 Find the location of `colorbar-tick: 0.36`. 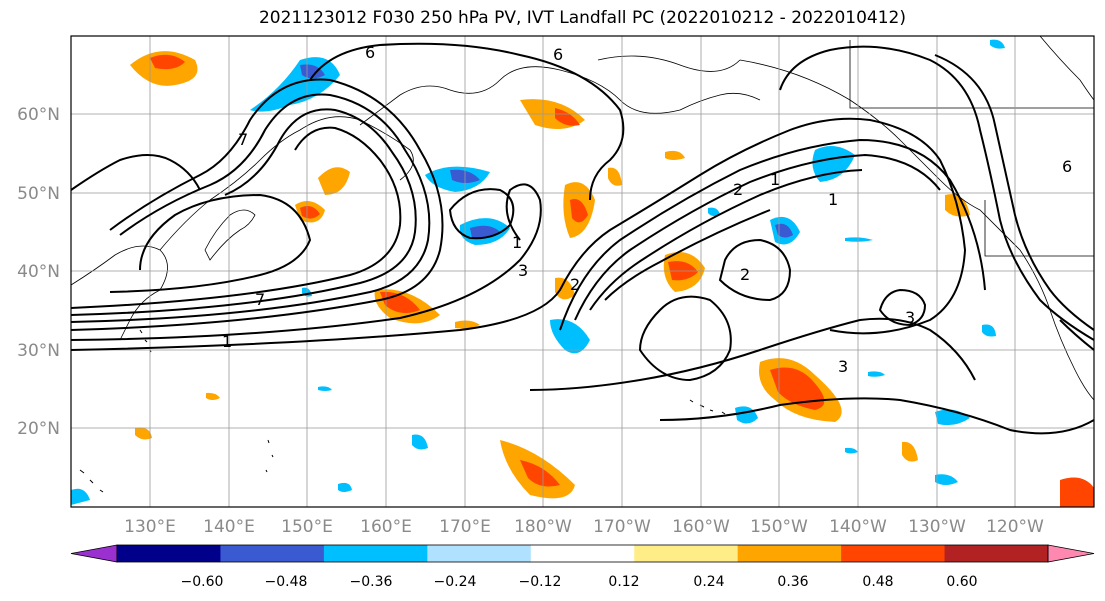

colorbar-tick: 0.36 is located at coordinates (792, 582).